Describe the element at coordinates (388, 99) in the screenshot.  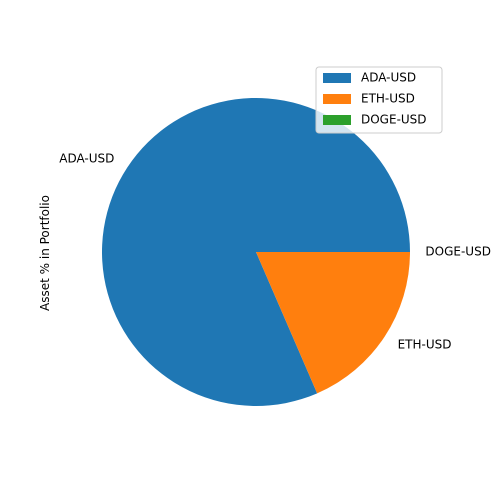
I see `legend-label-eth-usd: ETH-USD` at that location.